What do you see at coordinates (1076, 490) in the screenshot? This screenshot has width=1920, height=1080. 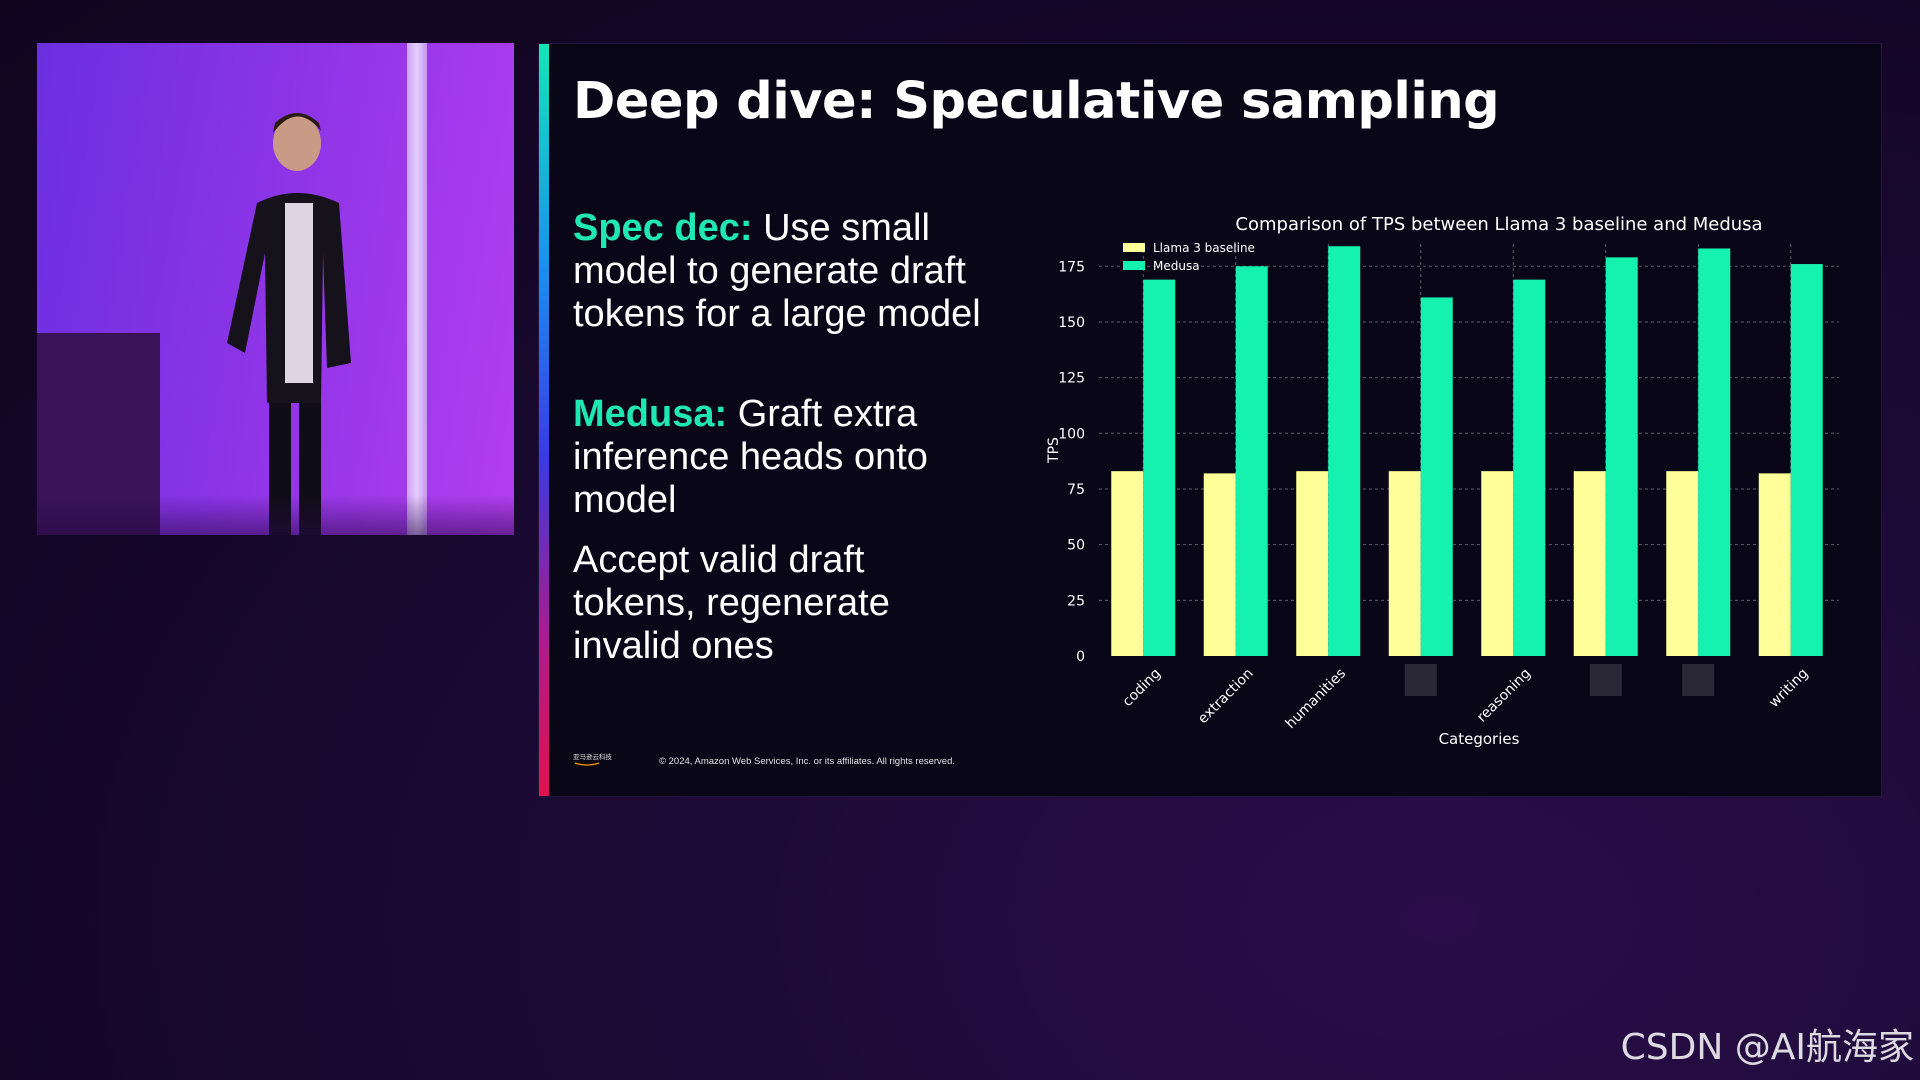 I see `y-tick-label: 75` at bounding box center [1076, 490].